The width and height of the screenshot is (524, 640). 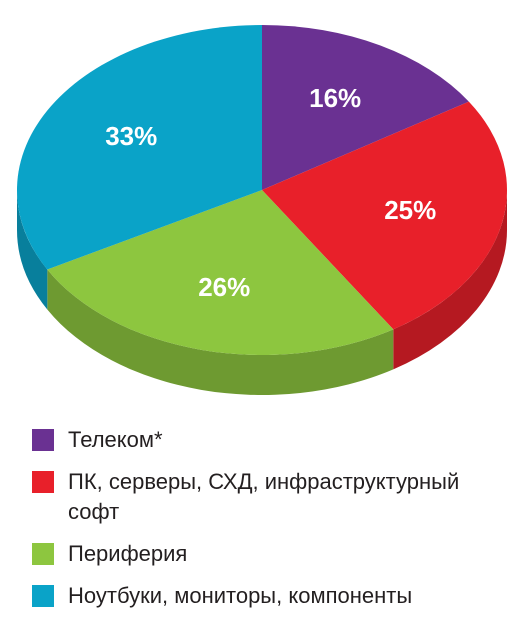 What do you see at coordinates (264, 496) in the screenshot?
I see `legend-label: ПК, серверы, СХД, инфраструктурный софт` at bounding box center [264, 496].